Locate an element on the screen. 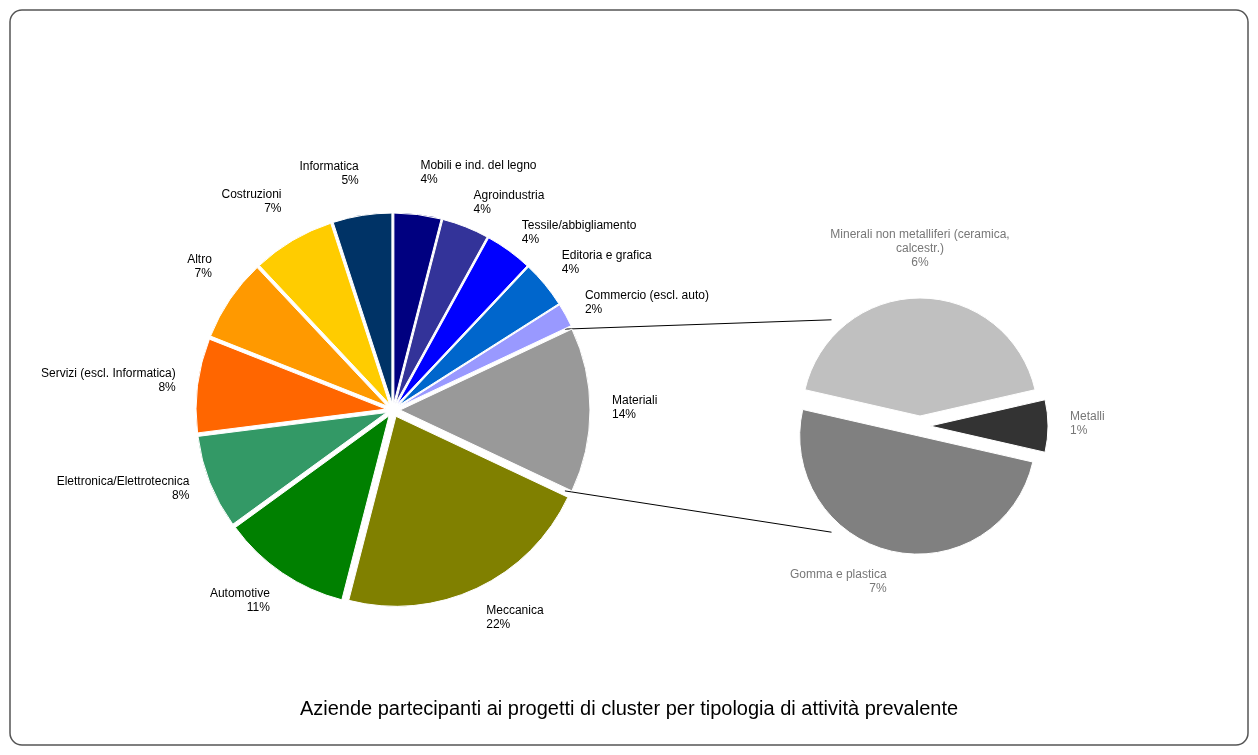 The width and height of the screenshot is (1258, 755). slice-label: Servizi (escl. Informatica) is located at coordinates (108, 372).